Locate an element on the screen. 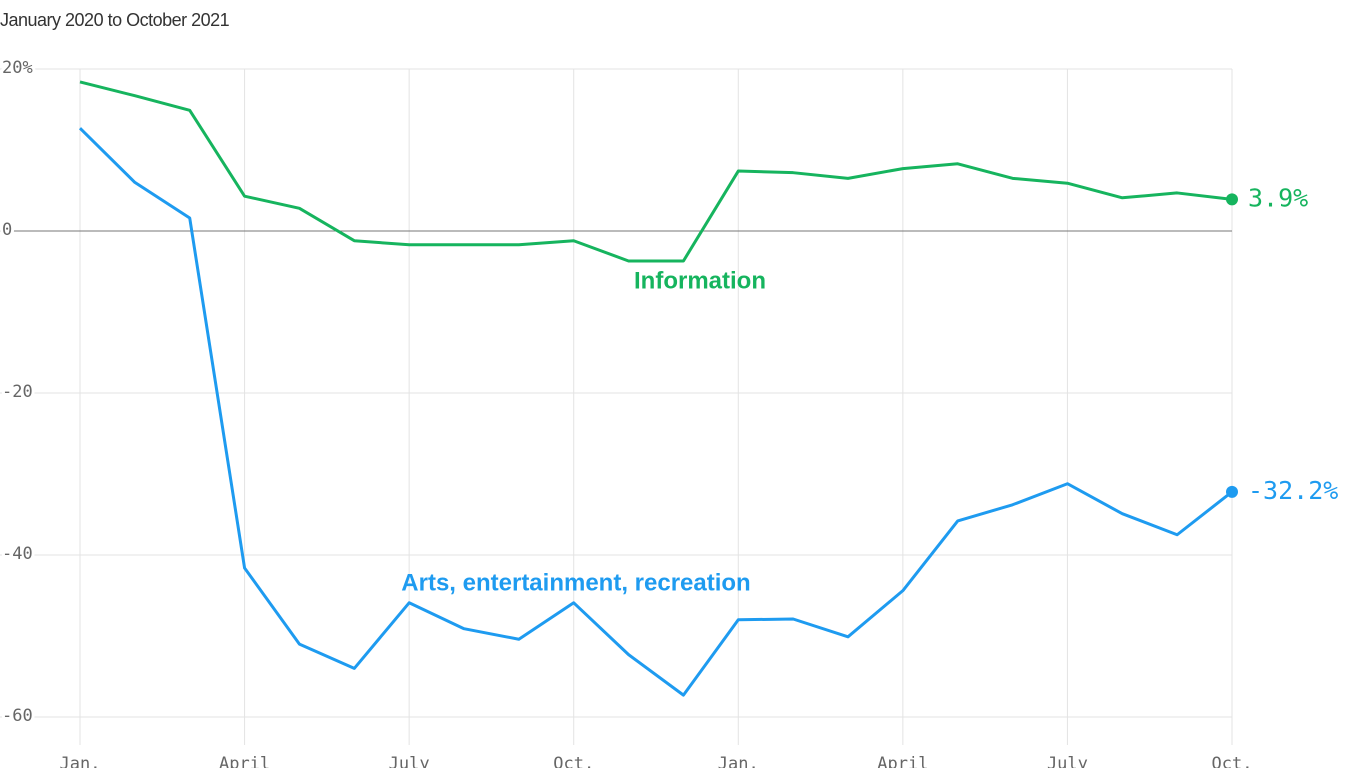  y-tick-label: 0 is located at coordinates (7, 230).